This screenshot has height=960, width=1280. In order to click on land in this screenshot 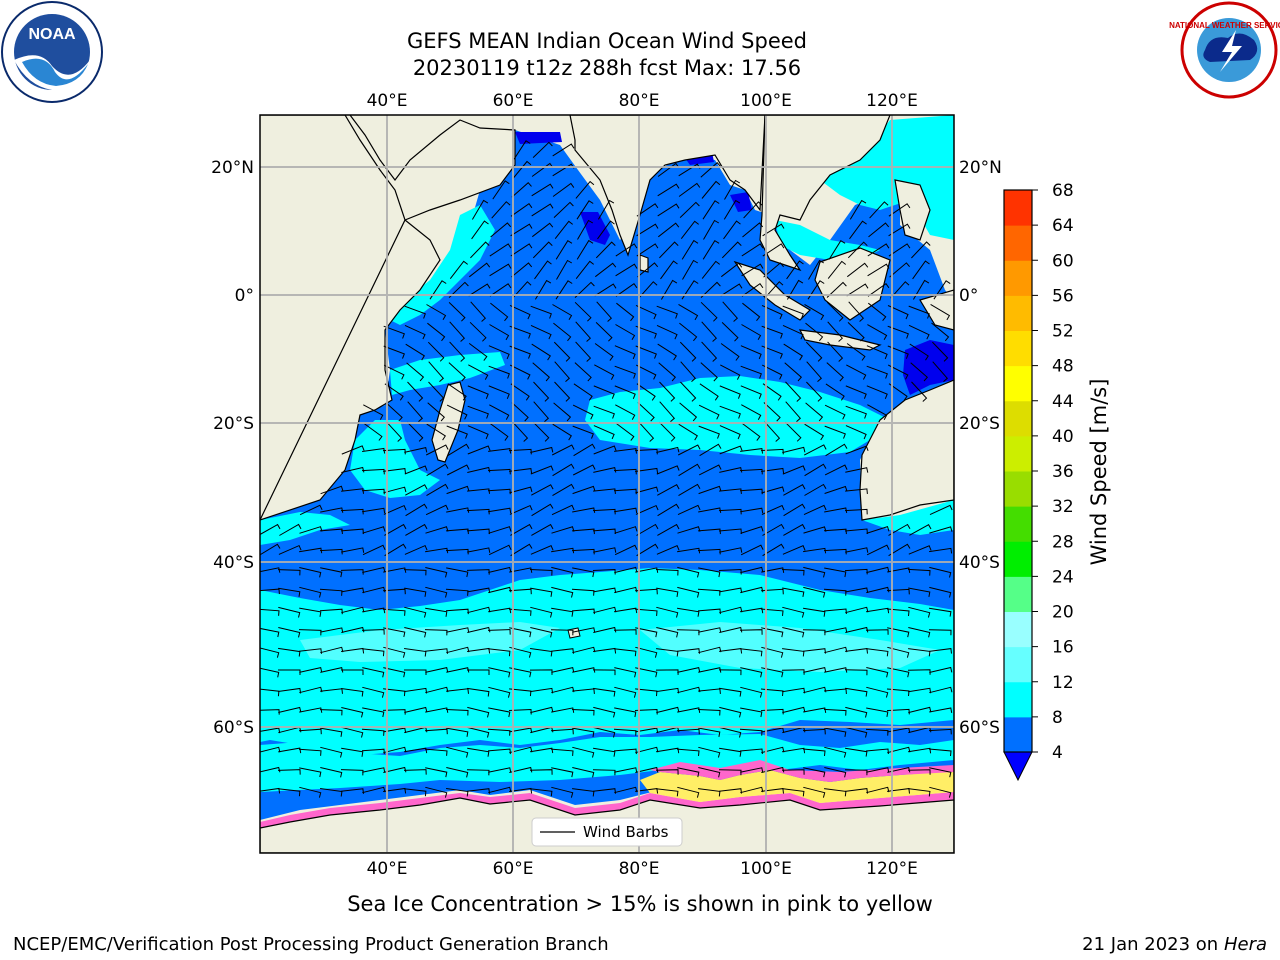, I will do `click(667, 186)`.